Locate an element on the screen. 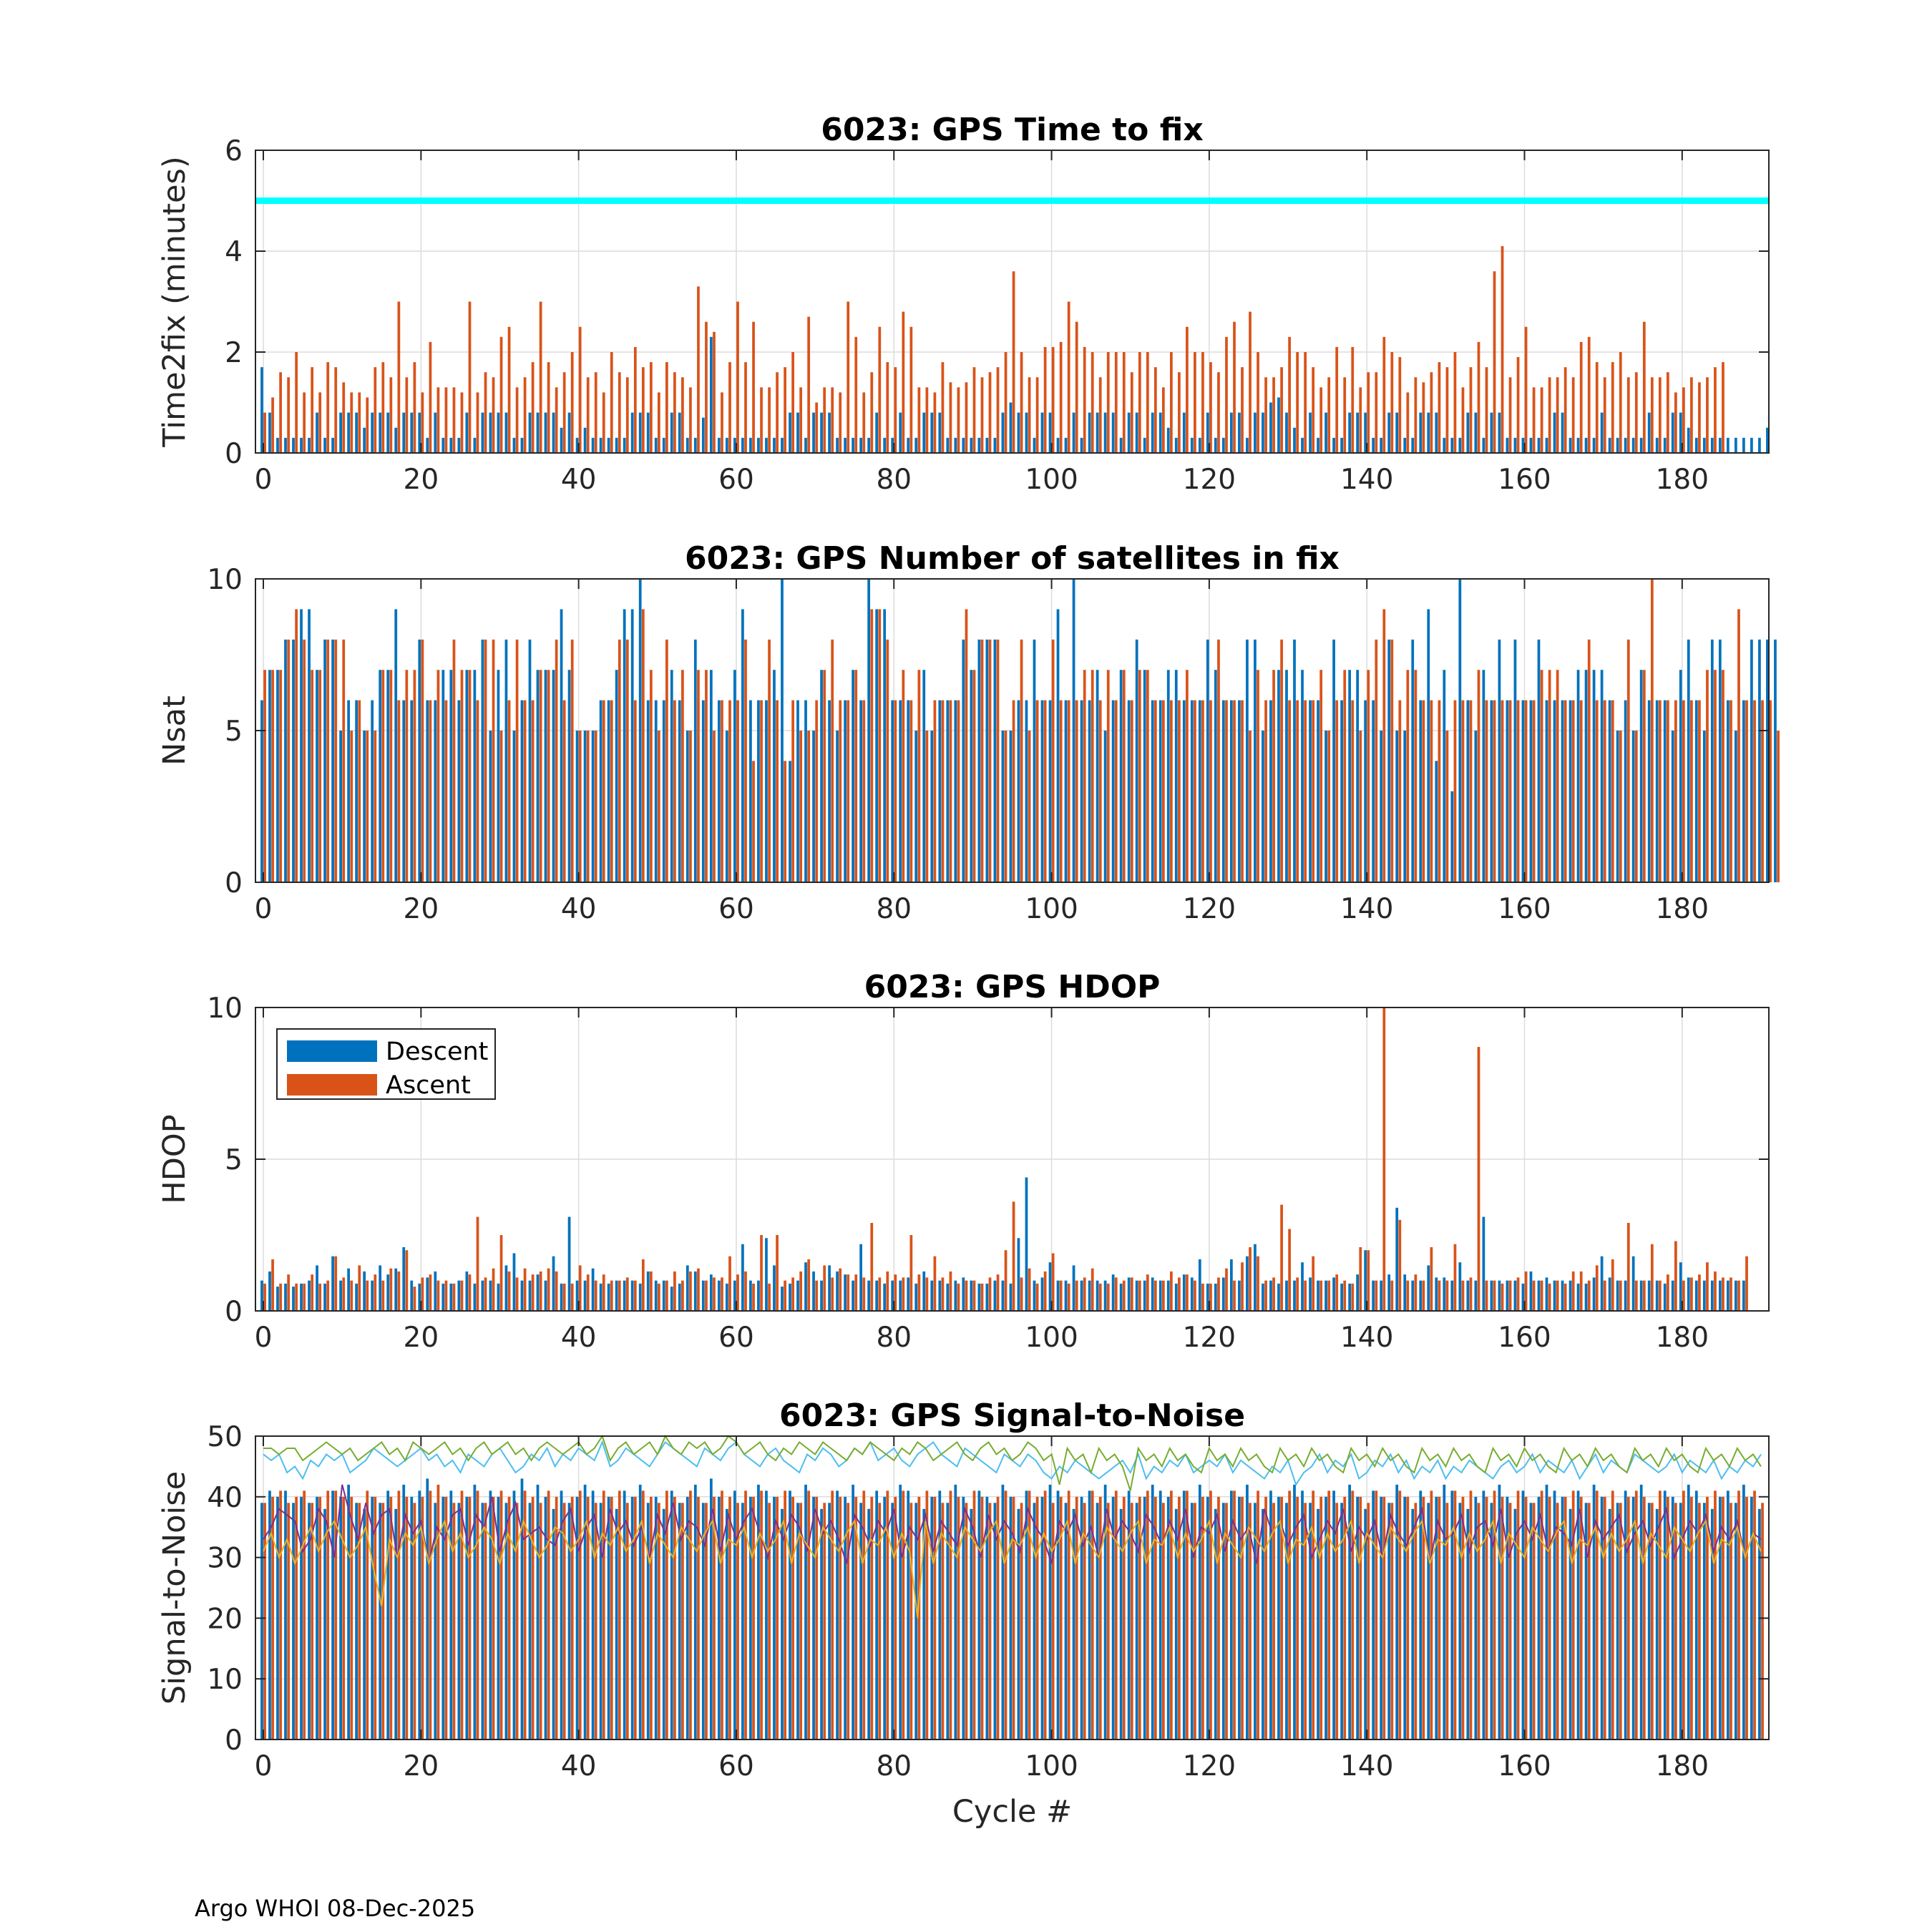 This screenshot has width=1932, height=1932. axes-box is located at coordinates (1012, 302).